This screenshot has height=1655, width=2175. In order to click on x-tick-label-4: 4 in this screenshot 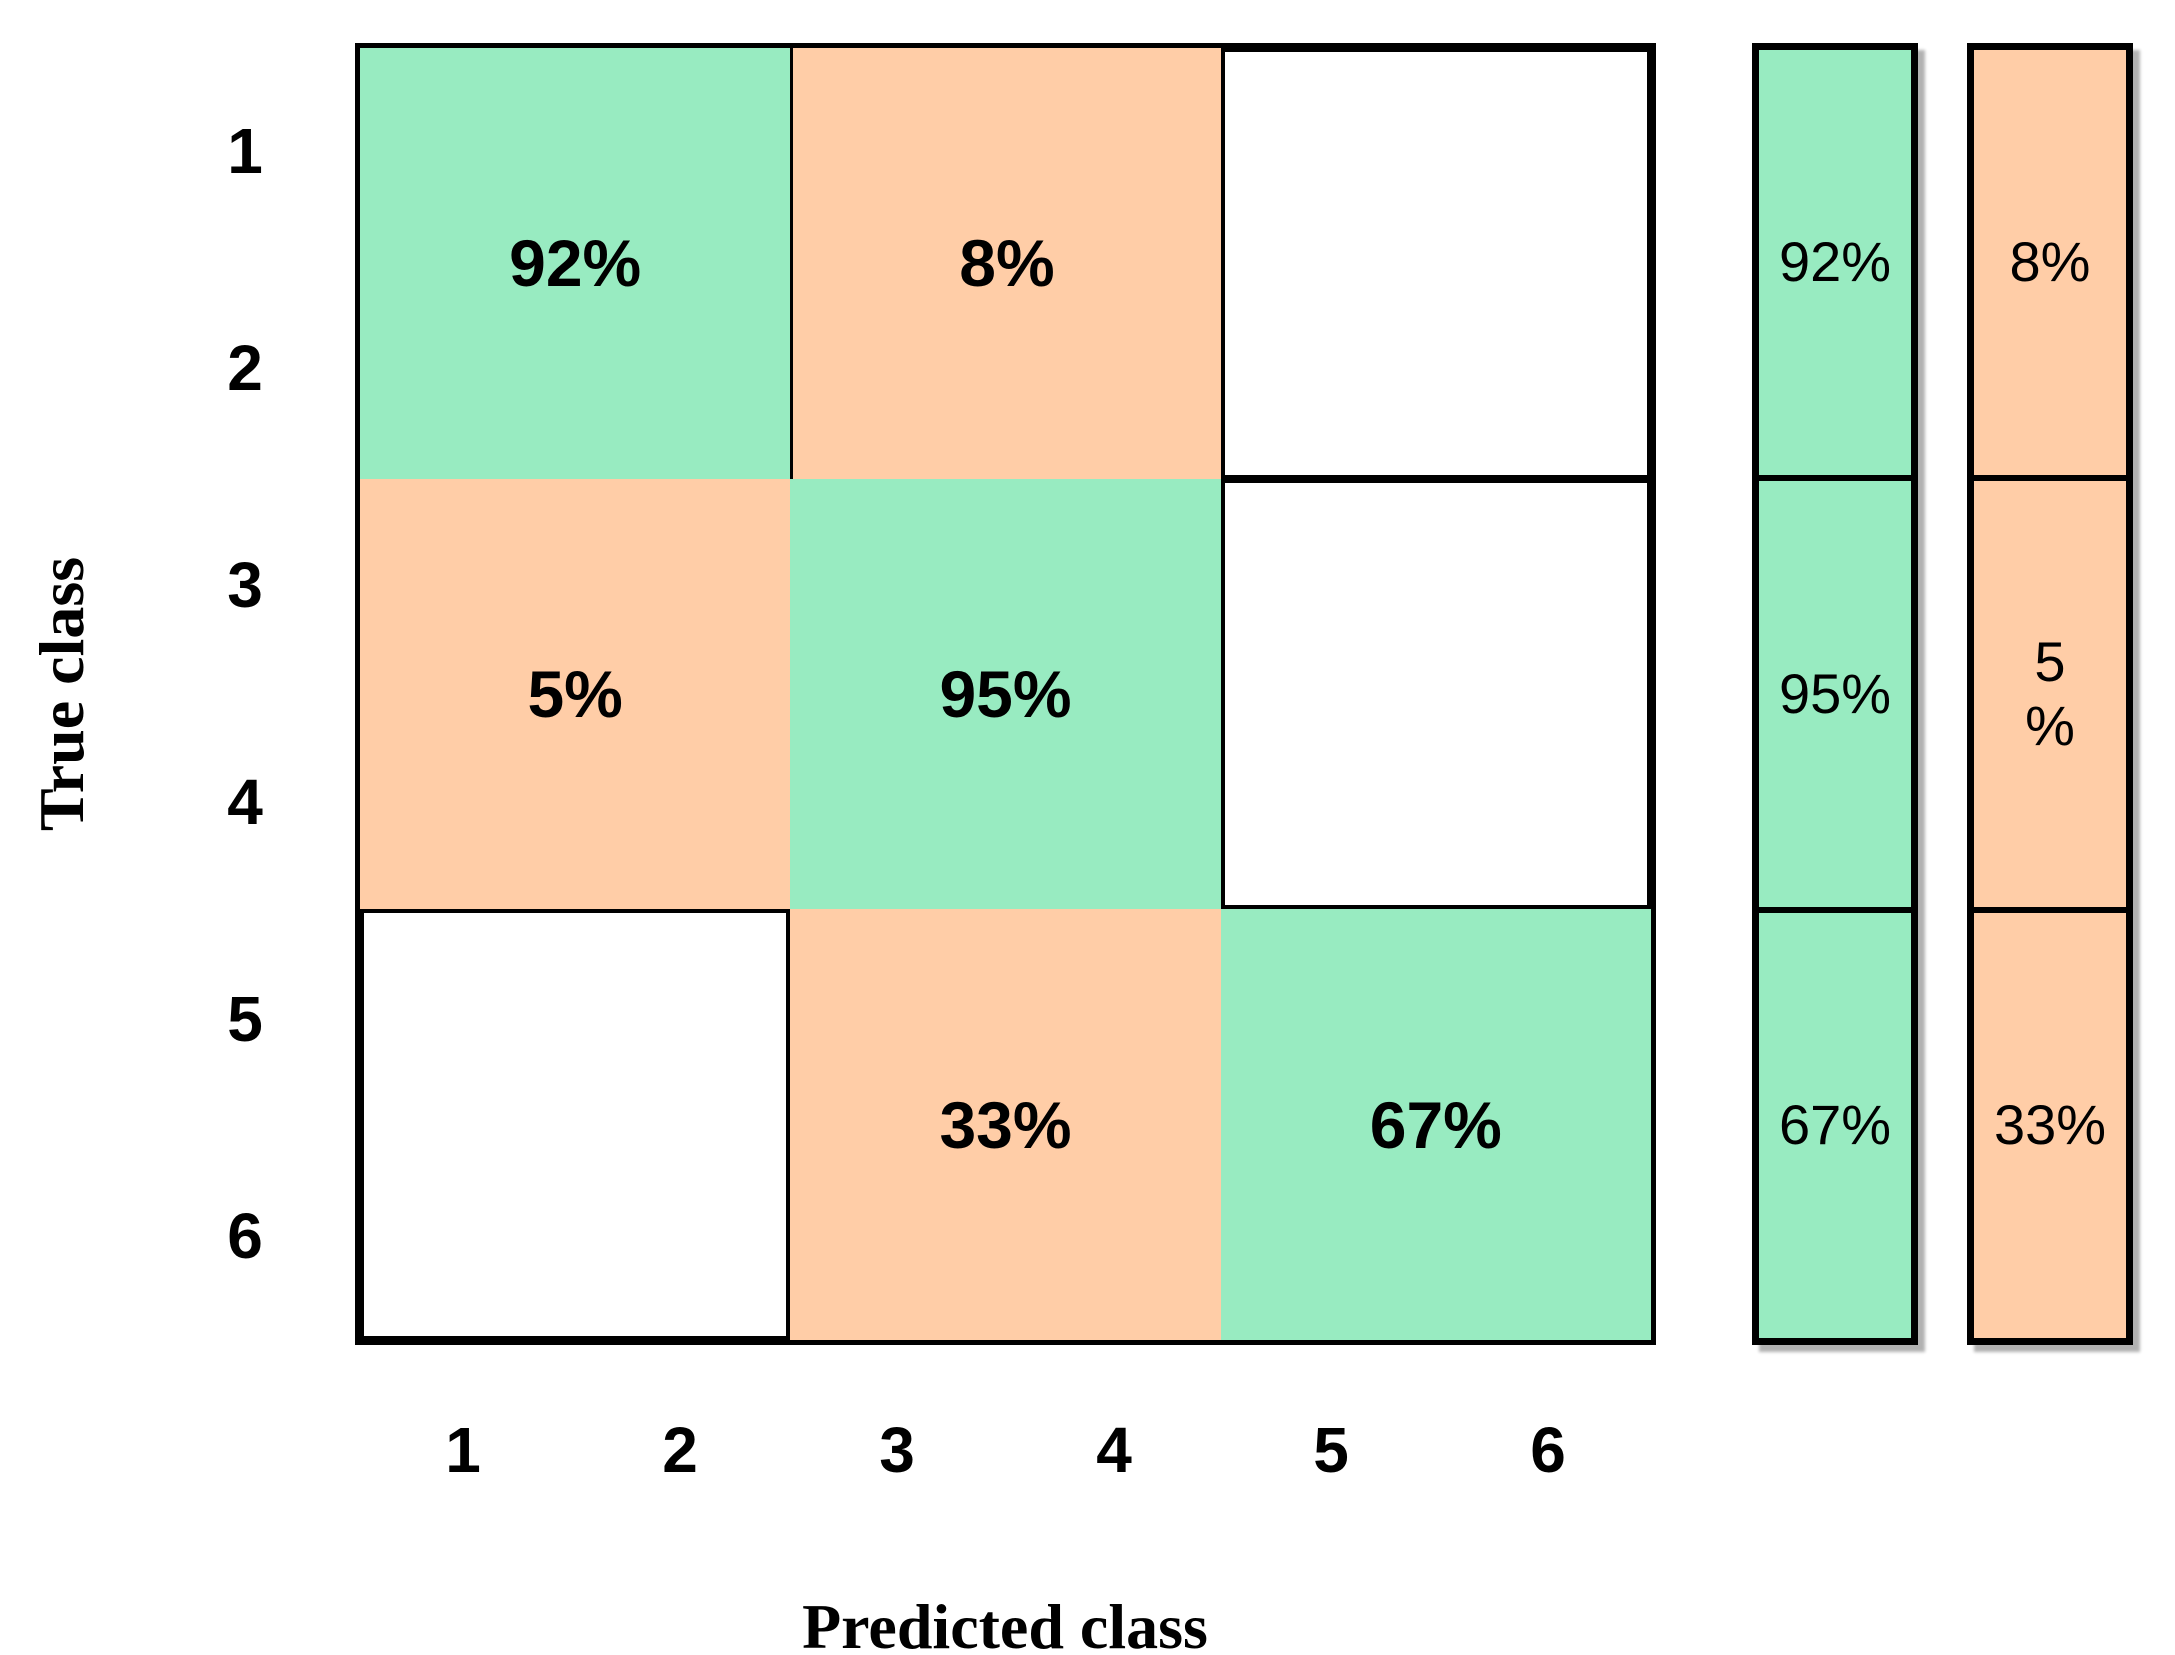, I will do `click(1114, 1450)`.